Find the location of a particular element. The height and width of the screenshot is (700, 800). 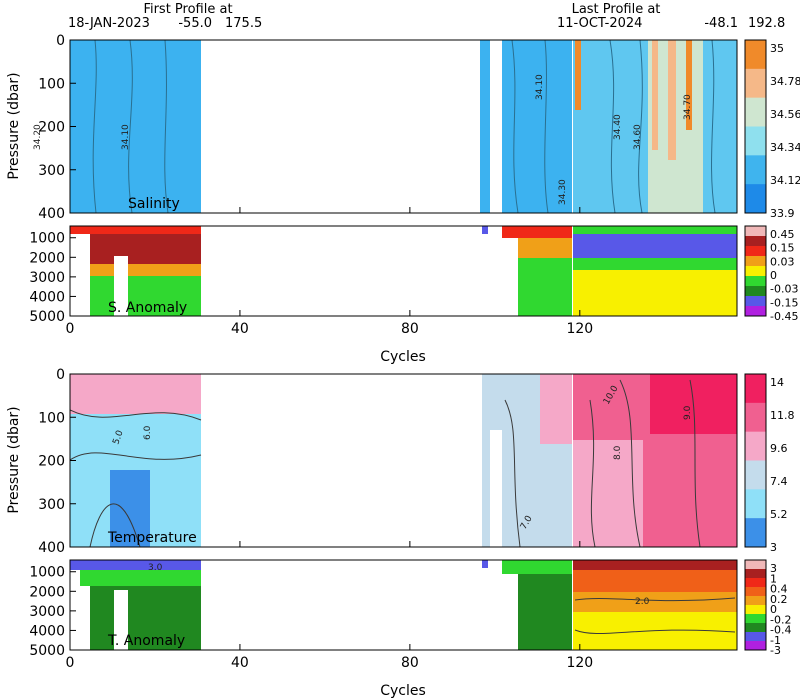

tan-early-top is located at coordinates (135, 565).